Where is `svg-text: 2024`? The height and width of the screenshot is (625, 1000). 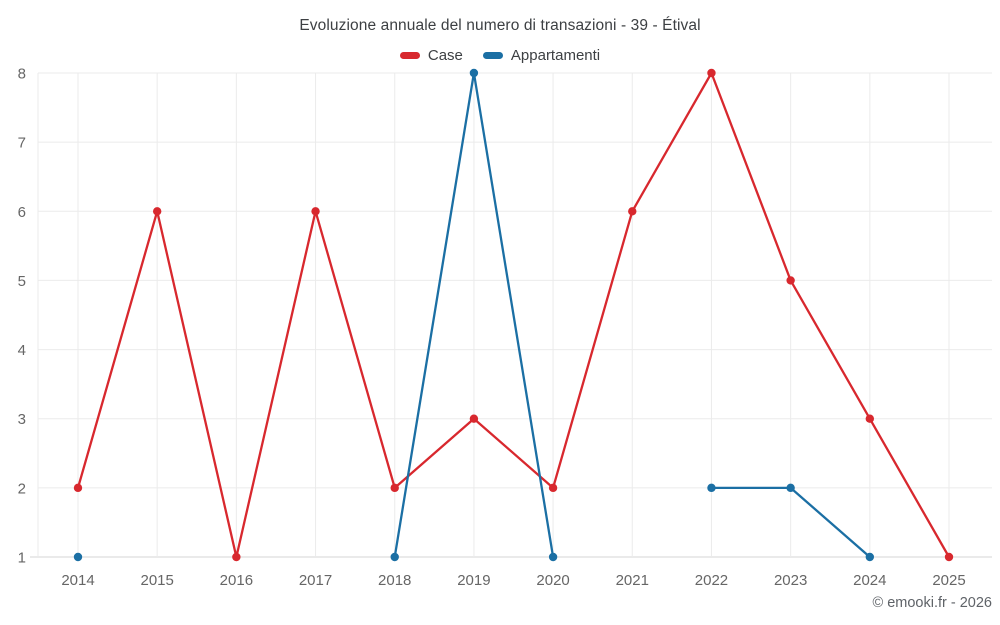 svg-text: 2024 is located at coordinates (869, 580).